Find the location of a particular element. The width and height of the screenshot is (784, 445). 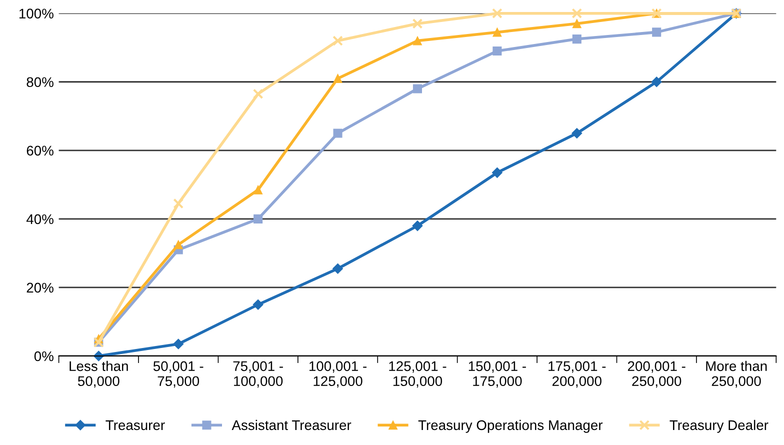

x-tick-label: 175,001 - 200,000 is located at coordinates (577, 374).